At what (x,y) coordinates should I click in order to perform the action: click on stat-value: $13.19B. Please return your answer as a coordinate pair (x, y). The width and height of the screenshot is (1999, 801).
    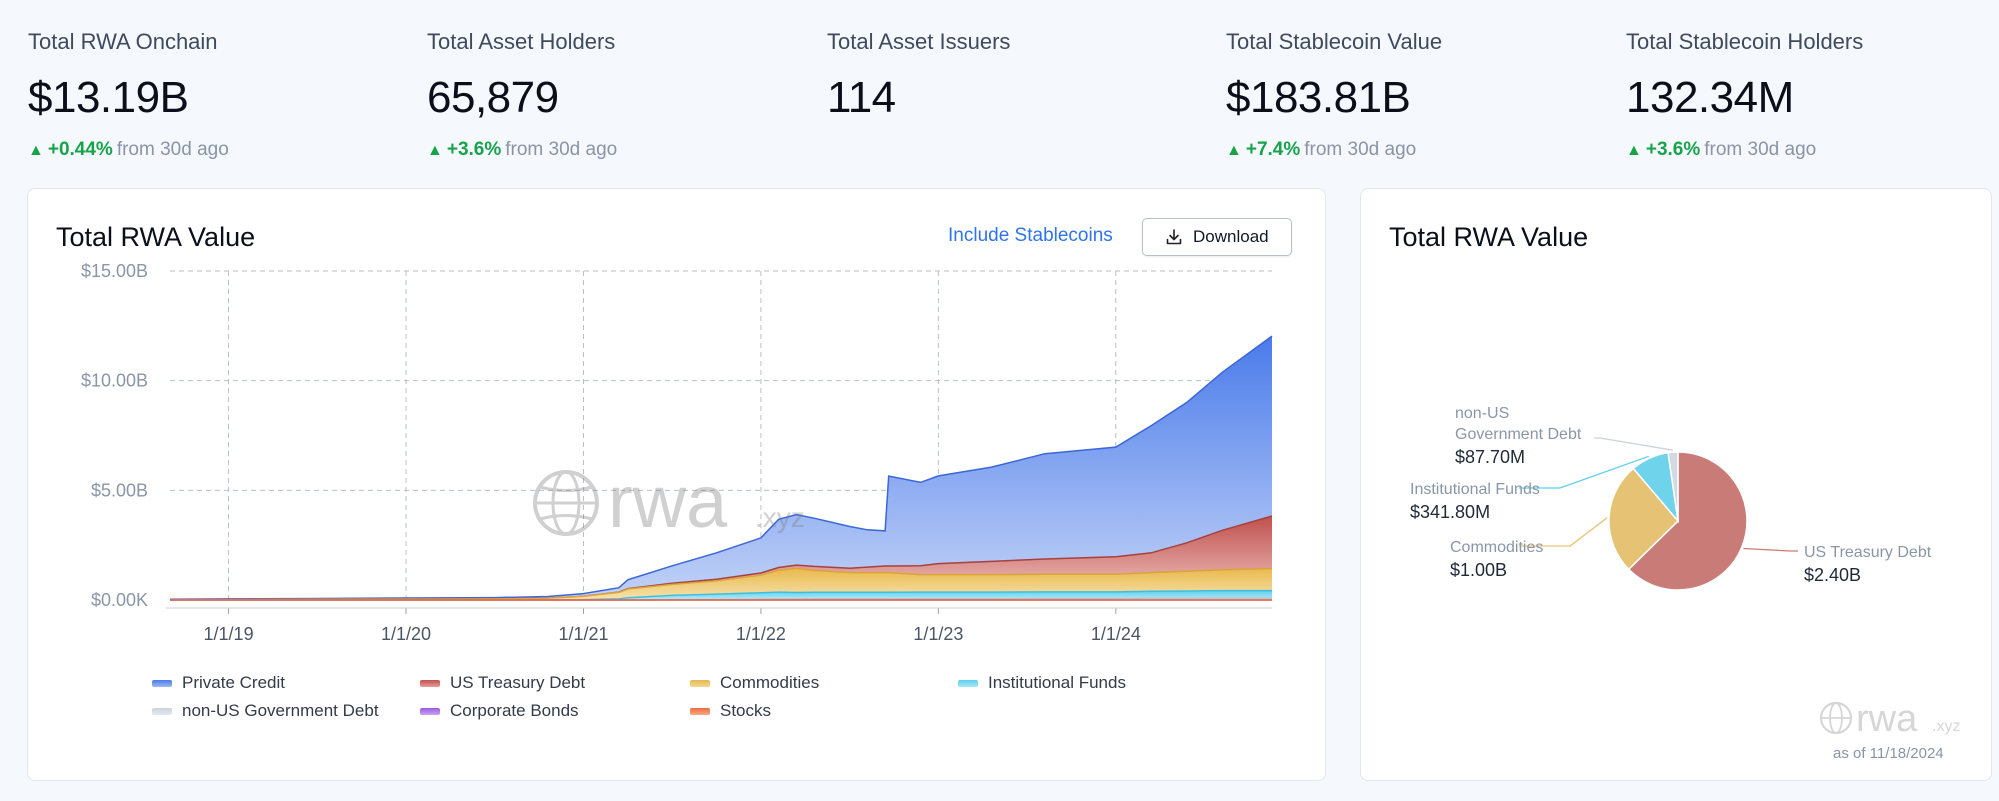
    Looking at the image, I should click on (108, 97).